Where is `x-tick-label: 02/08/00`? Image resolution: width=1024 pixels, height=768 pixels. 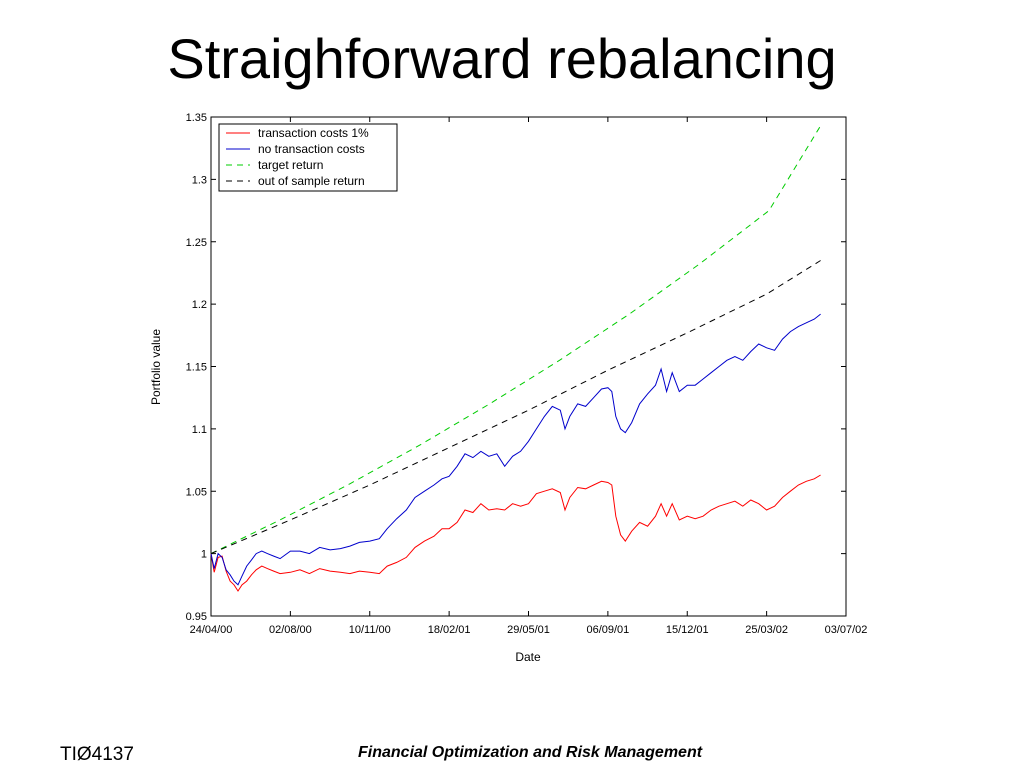
x-tick-label: 02/08/00 is located at coordinates (290, 630).